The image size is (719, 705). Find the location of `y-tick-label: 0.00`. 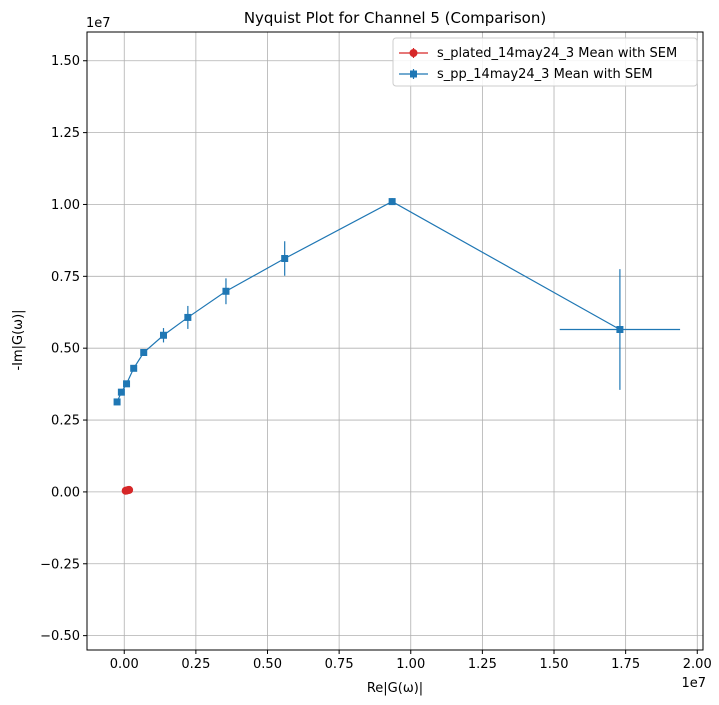

y-tick-label: 0.00 is located at coordinates (65, 492).